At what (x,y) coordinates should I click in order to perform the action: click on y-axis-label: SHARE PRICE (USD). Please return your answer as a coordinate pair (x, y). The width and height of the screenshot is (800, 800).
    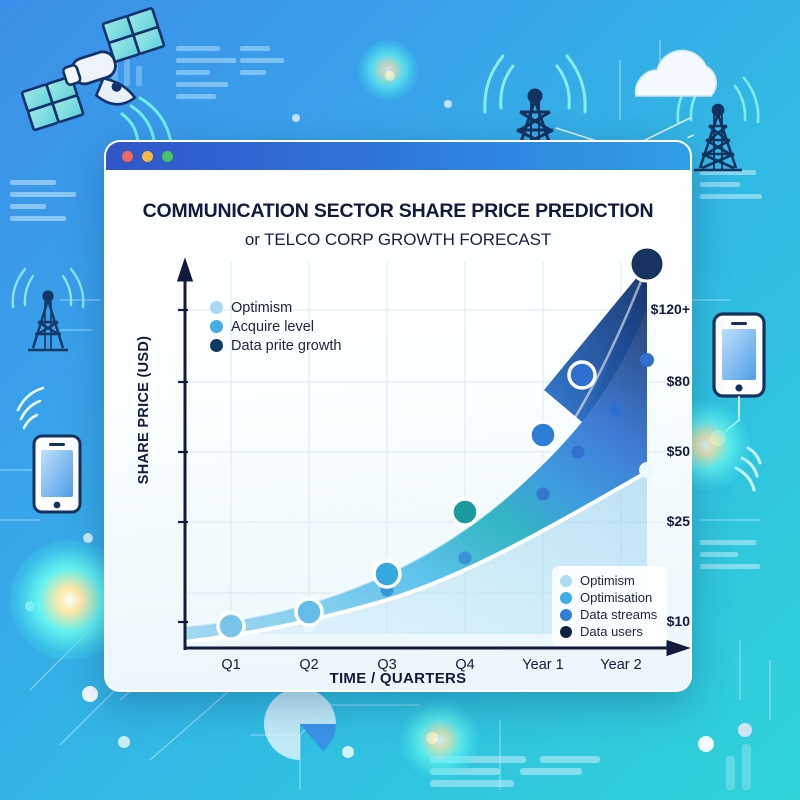
    Looking at the image, I should click on (144, 410).